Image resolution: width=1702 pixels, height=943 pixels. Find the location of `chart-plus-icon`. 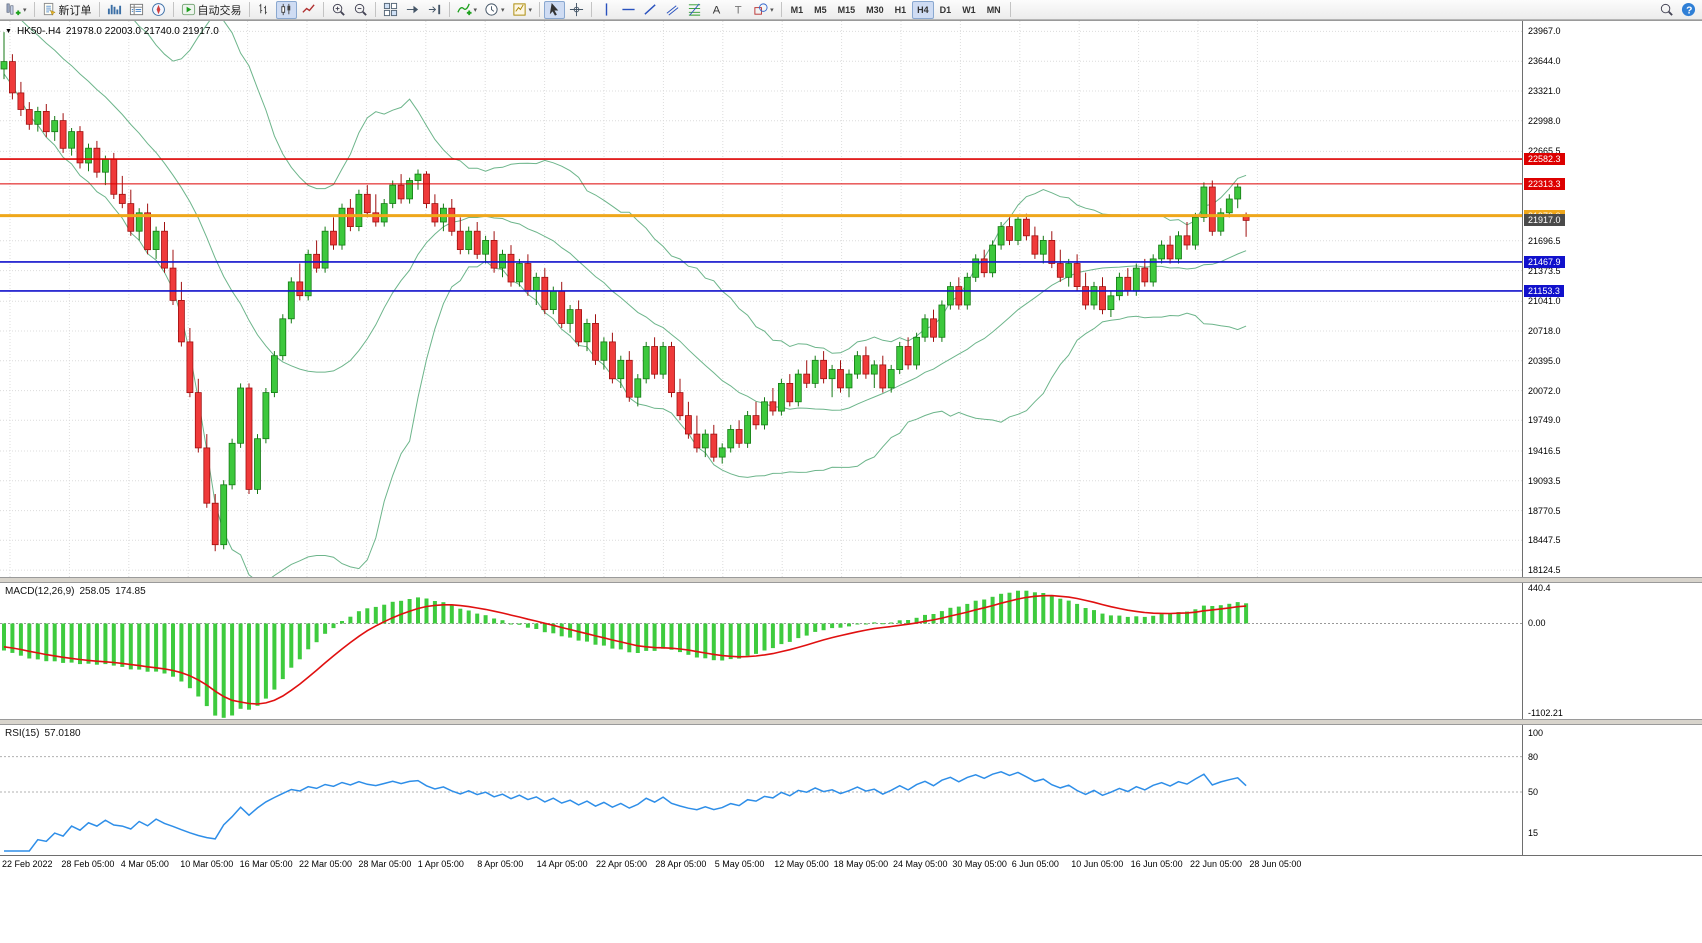

chart-plus-icon is located at coordinates (13, 9).